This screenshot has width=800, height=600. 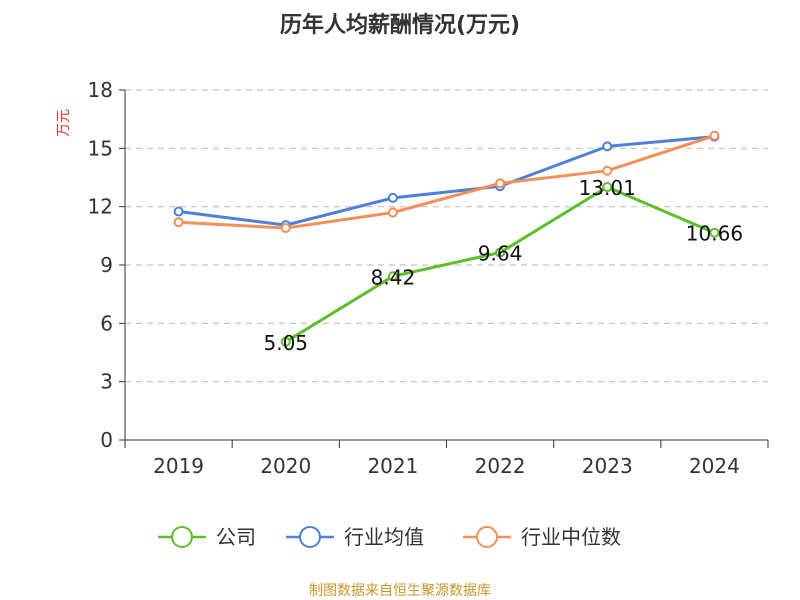 I want to click on x-tick-label: 2021, so click(x=392, y=466).